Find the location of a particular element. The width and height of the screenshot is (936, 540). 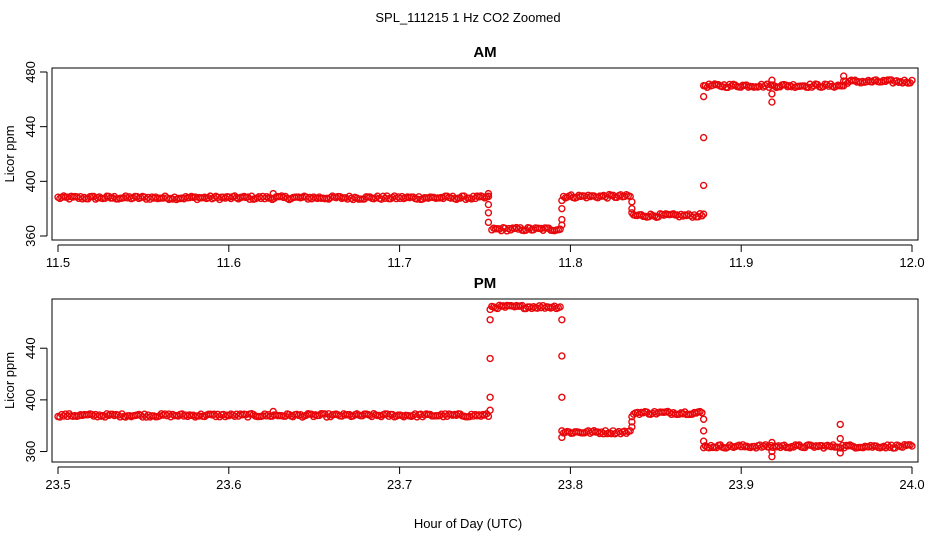

figure-xlabel: Hour of Day (UTC) is located at coordinates (468, 523).